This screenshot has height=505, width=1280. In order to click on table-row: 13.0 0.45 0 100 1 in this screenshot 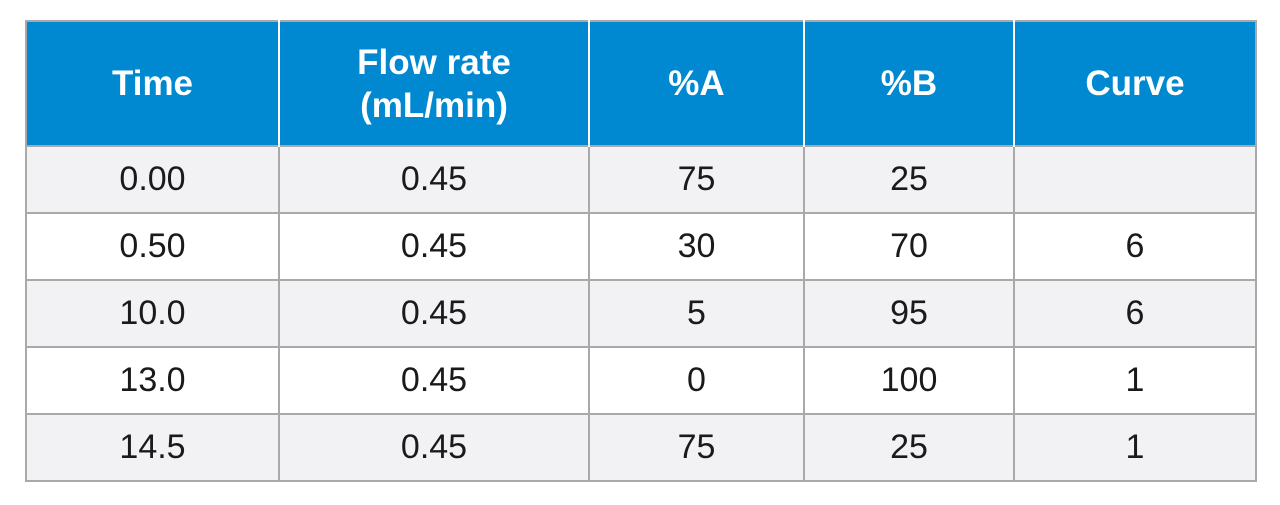, I will do `click(641, 380)`.